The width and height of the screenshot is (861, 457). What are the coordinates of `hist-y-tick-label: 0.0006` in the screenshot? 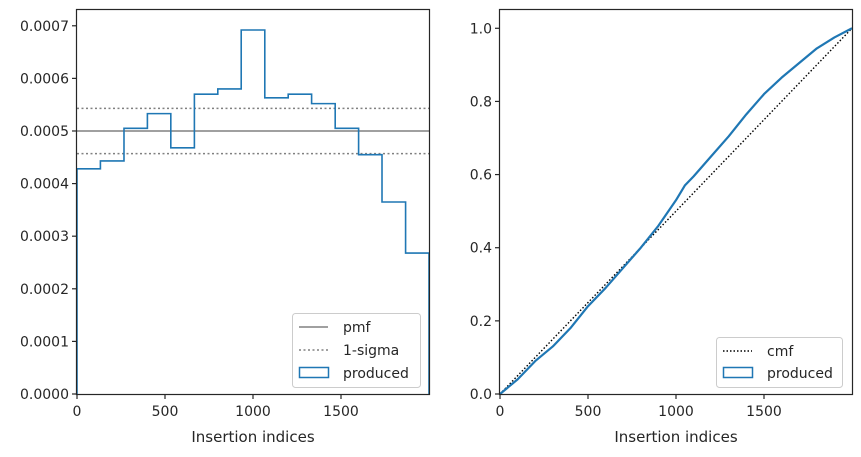 It's located at (44, 79).